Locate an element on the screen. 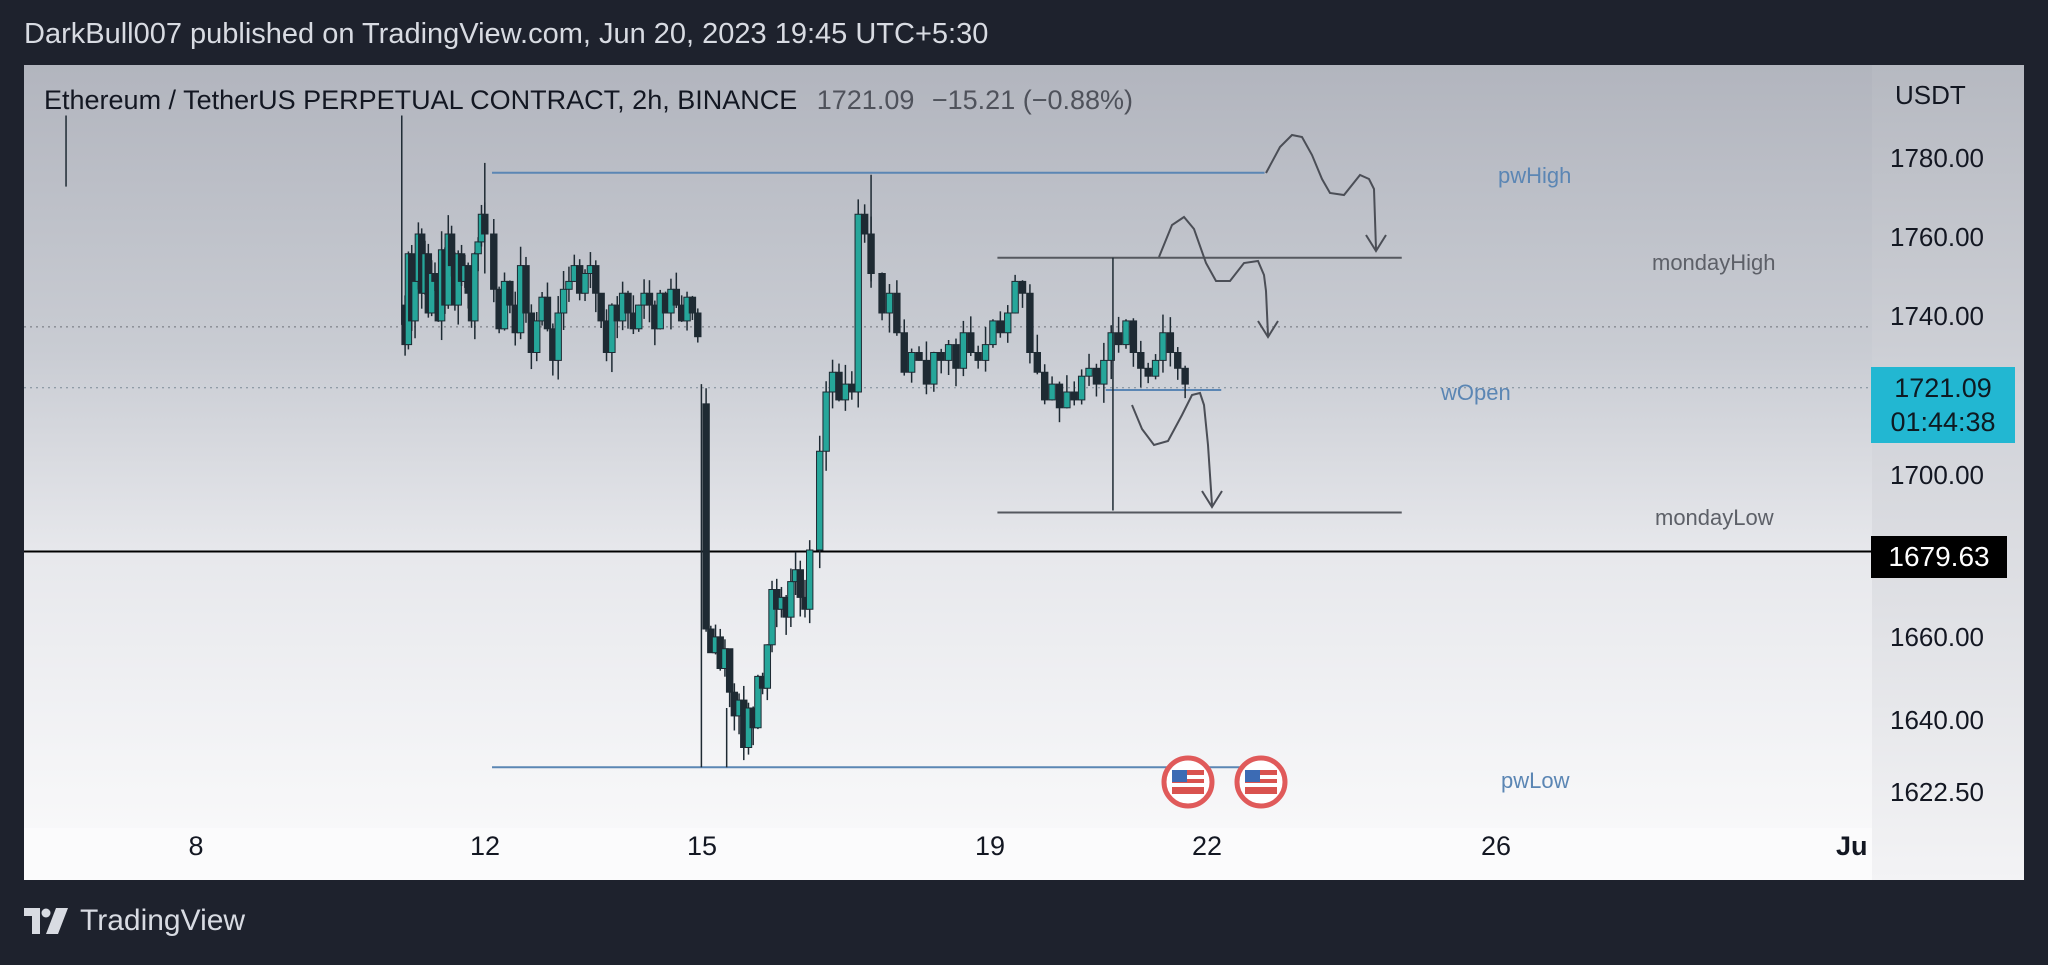  x-tick: 8 is located at coordinates (196, 846).